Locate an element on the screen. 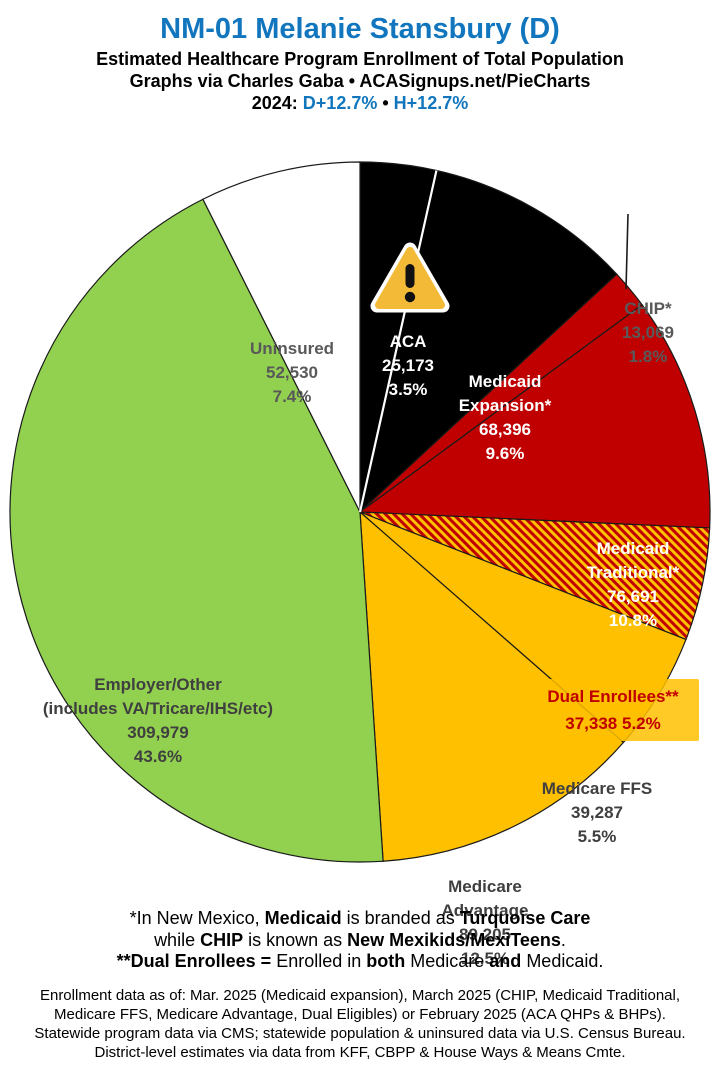 The width and height of the screenshot is (720, 1070). pie-slice-medicaid-expansion is located at coordinates (488, 341).